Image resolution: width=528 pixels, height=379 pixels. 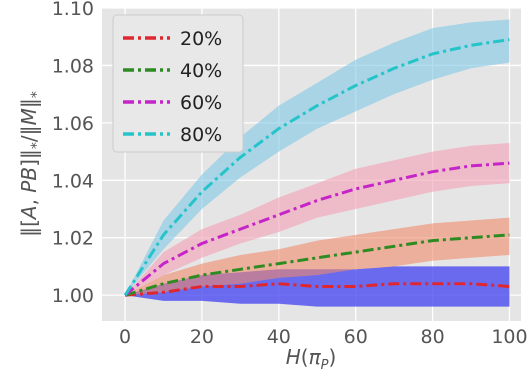 I want to click on x-tick-label: 40, so click(x=279, y=337).